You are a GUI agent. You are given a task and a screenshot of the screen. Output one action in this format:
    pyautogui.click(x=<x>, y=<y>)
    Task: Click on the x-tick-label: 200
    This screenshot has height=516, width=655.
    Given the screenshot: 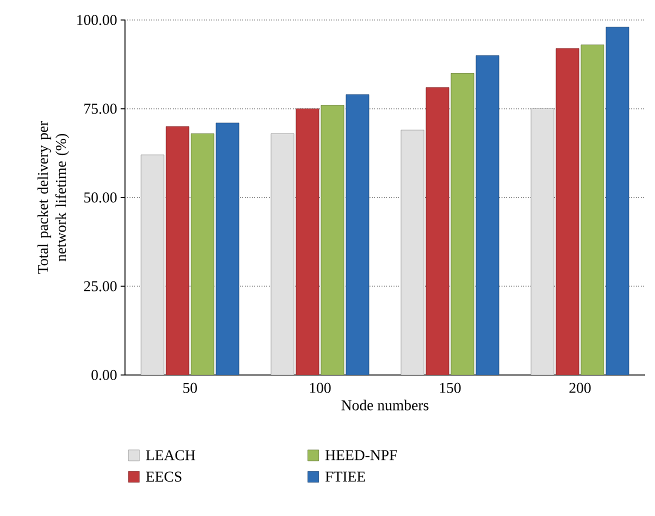 What is the action you would take?
    pyautogui.click(x=580, y=387)
    